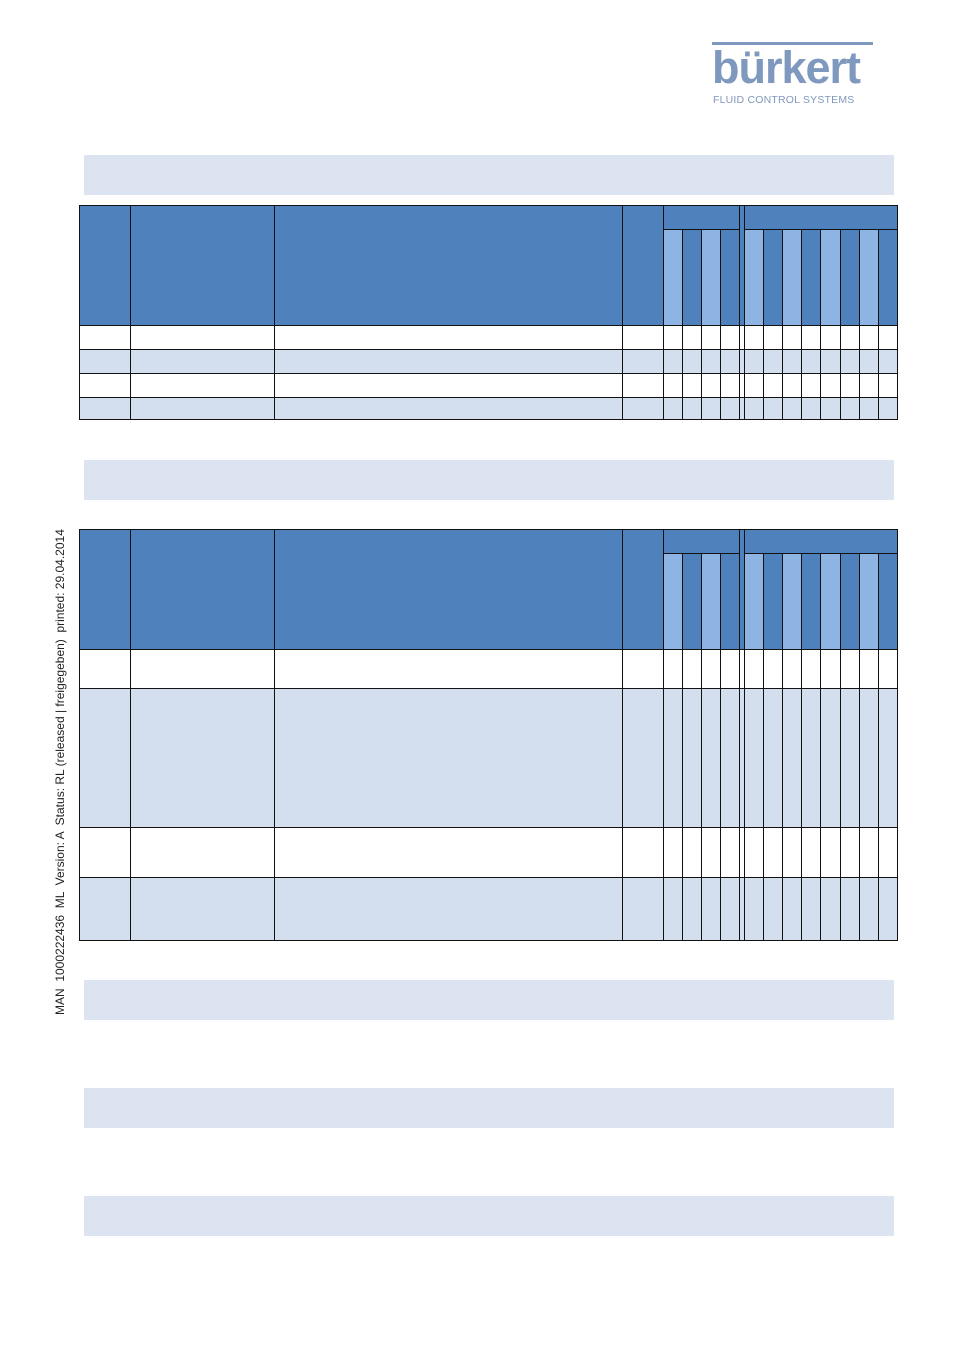 This screenshot has width=955, height=1350. What do you see at coordinates (792, 43) in the screenshot?
I see `logo-bar` at bounding box center [792, 43].